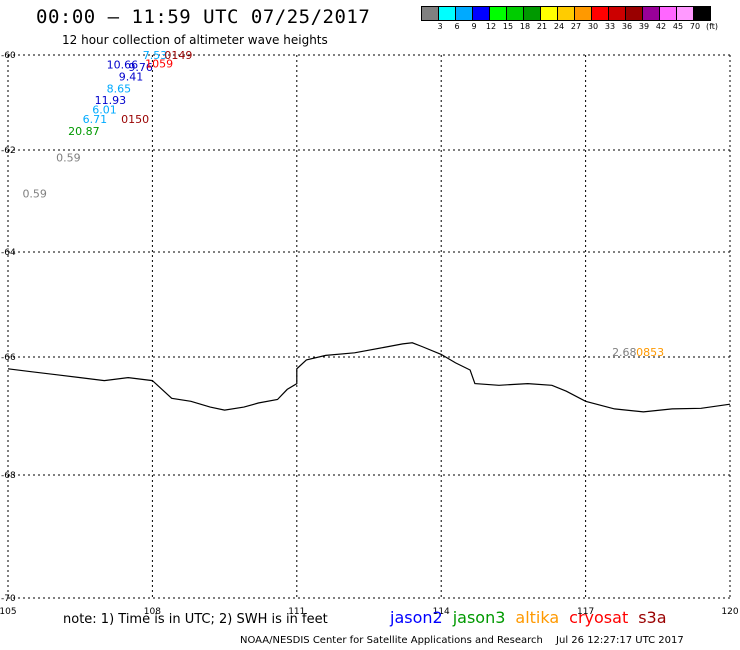 The width and height of the screenshot is (740, 650). What do you see at coordinates (652, 617) in the screenshot?
I see `satellite-s3a: s3a` at bounding box center [652, 617].